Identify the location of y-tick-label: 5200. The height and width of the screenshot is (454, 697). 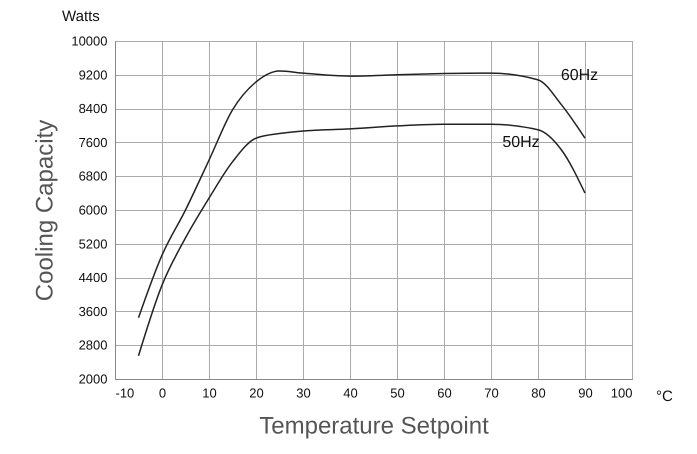
(93, 244).